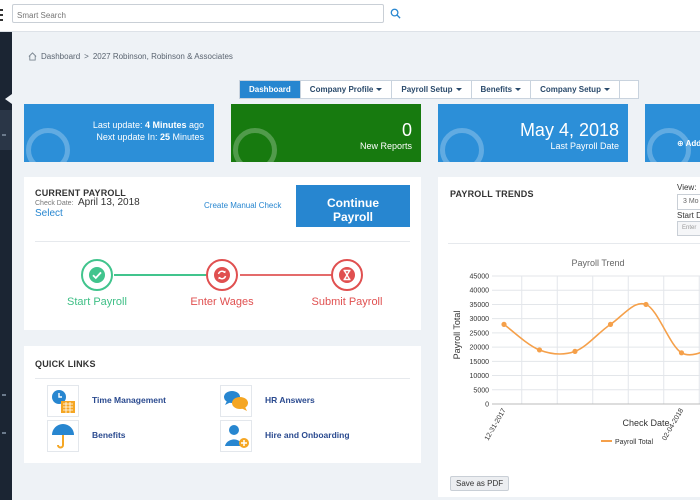 This screenshot has height=500, width=700. I want to click on payroll-trends-title: PAYROLL TRENDS, so click(492, 194).